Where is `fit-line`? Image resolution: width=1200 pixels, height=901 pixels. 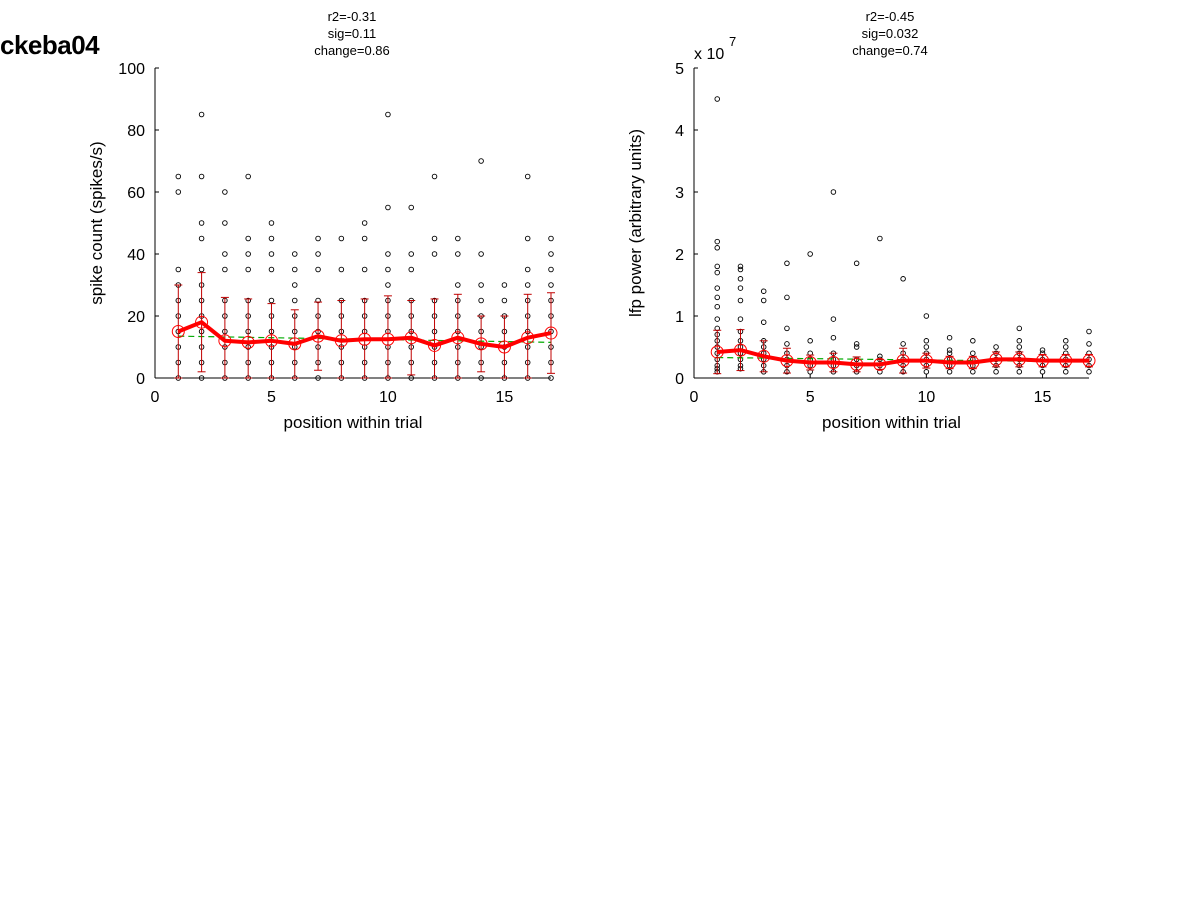
fit-line is located at coordinates (365, 339).